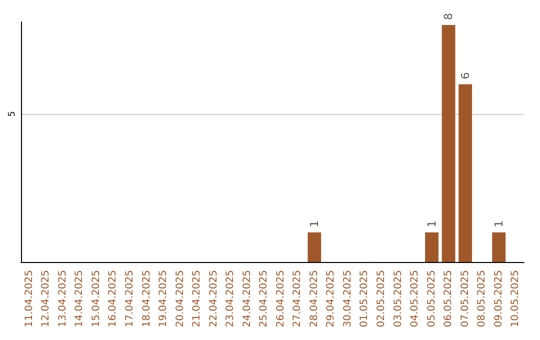 This screenshot has width=540, height=340. Describe the element at coordinates (432, 299) in the screenshot. I see `x-tick-label: 05.05.2025` at that location.